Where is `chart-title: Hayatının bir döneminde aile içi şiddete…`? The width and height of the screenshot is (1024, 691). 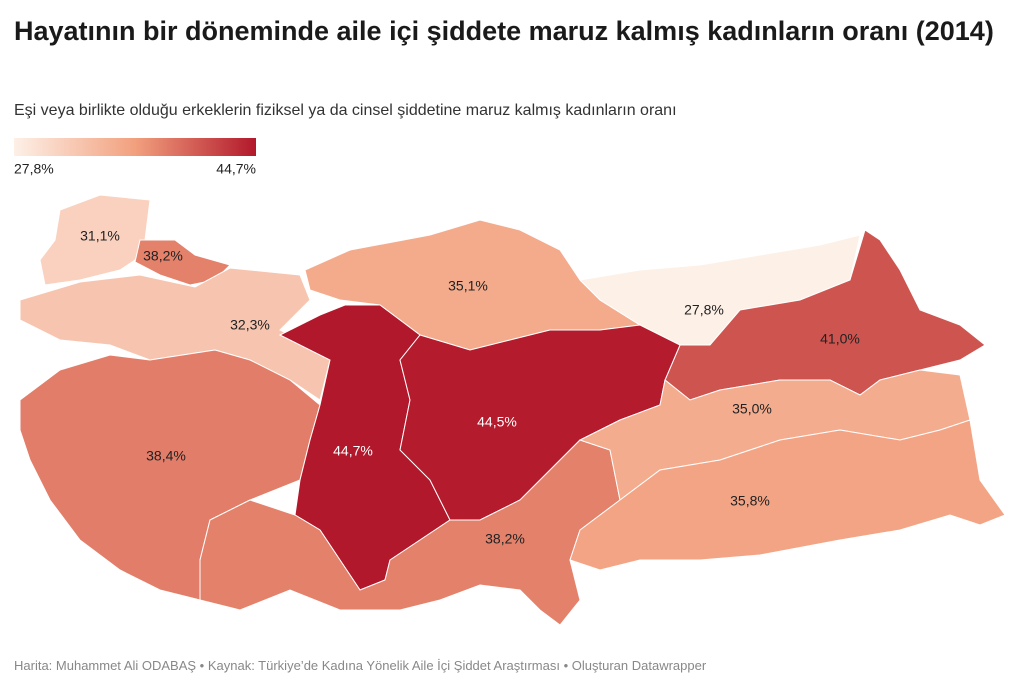
chart-title: Hayatının bir döneminde aile içi şiddete… is located at coordinates (504, 31).